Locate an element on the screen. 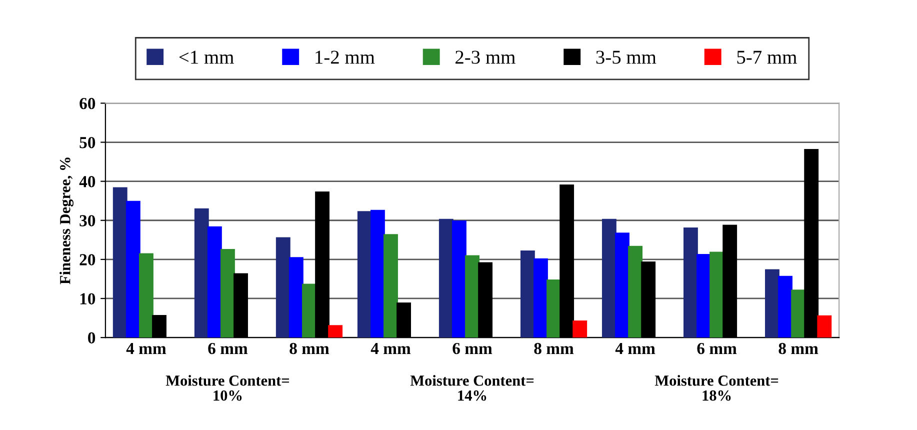  text: Moisture Content= 18% is located at coordinates (716, 388).